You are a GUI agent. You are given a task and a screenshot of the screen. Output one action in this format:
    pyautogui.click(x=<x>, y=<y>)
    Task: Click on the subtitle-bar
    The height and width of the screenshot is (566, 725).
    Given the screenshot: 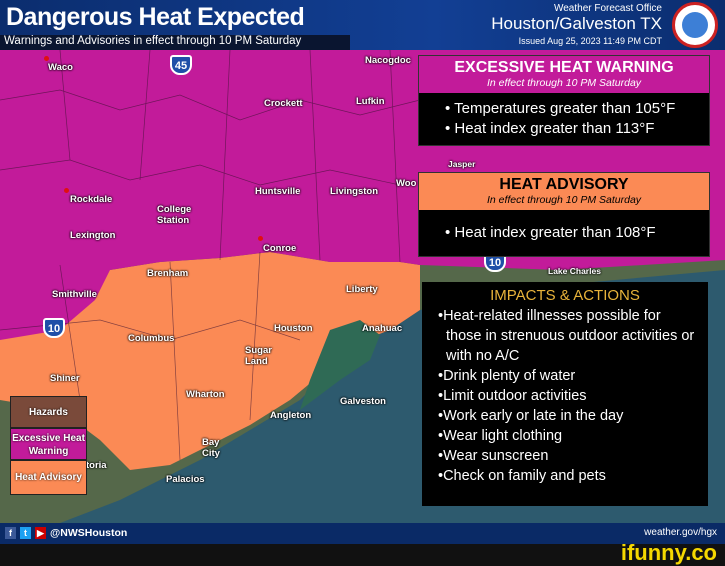 What is the action you would take?
    pyautogui.click(x=175, y=42)
    